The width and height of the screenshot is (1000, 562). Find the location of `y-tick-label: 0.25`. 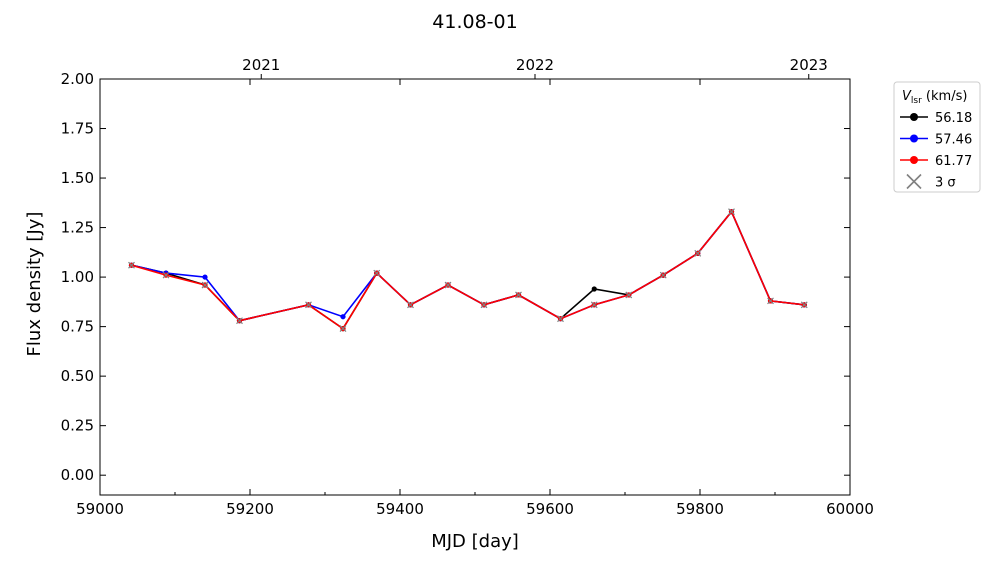

y-tick-label: 0.25 is located at coordinates (77, 426).